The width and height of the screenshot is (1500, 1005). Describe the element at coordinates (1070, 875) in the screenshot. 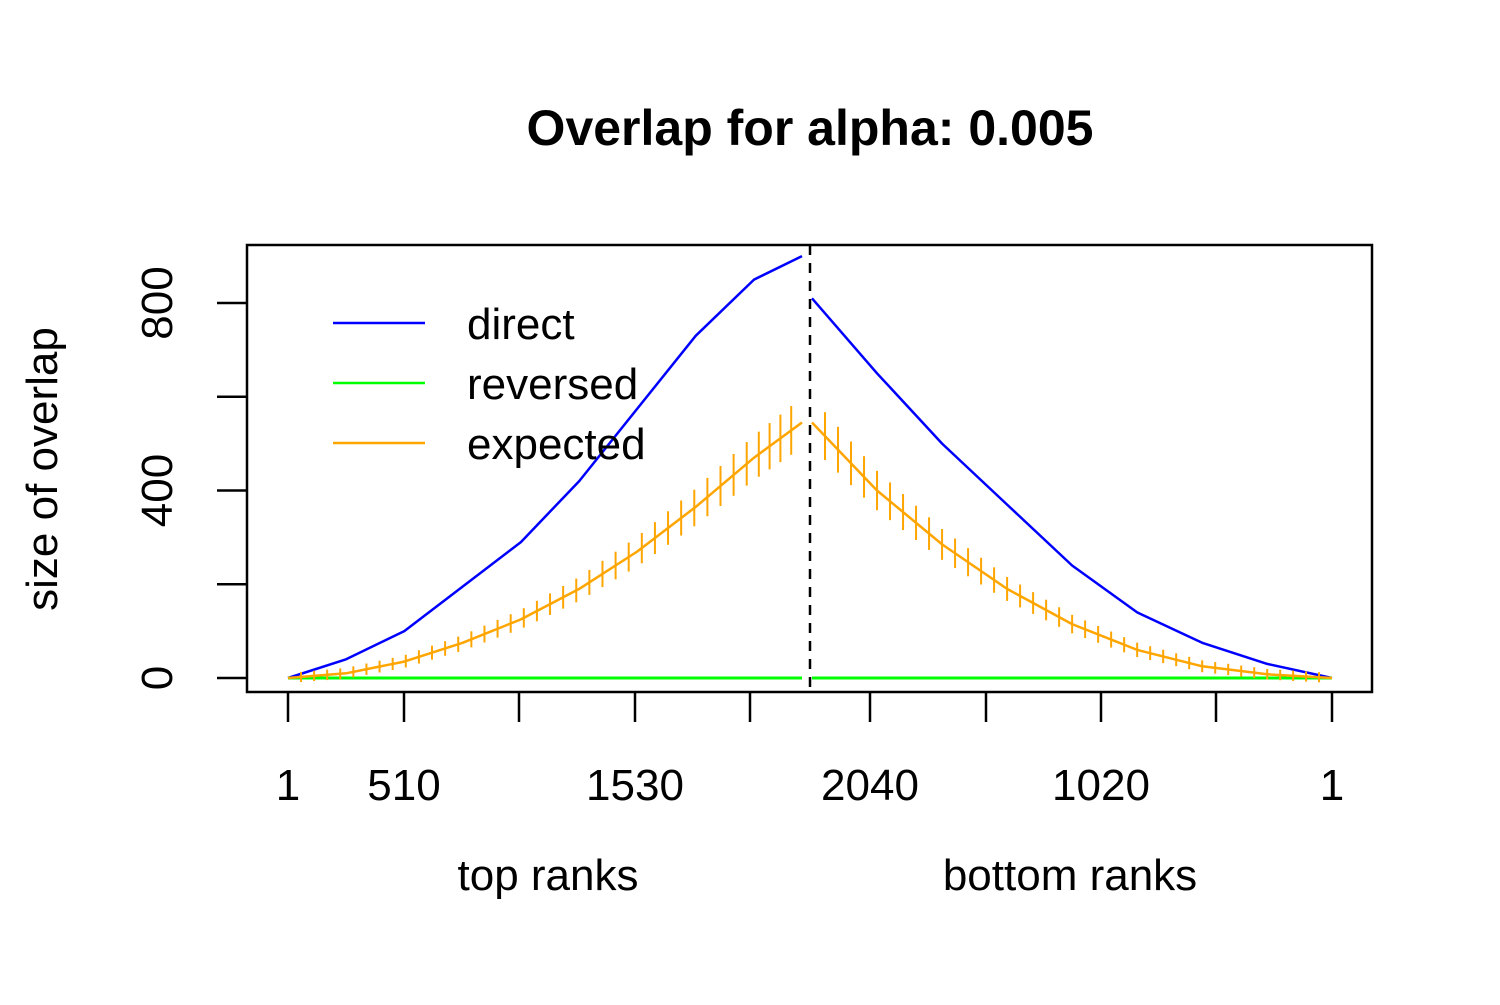

I see `x-axis-label-bottom-ranks: bottom ranks` at that location.